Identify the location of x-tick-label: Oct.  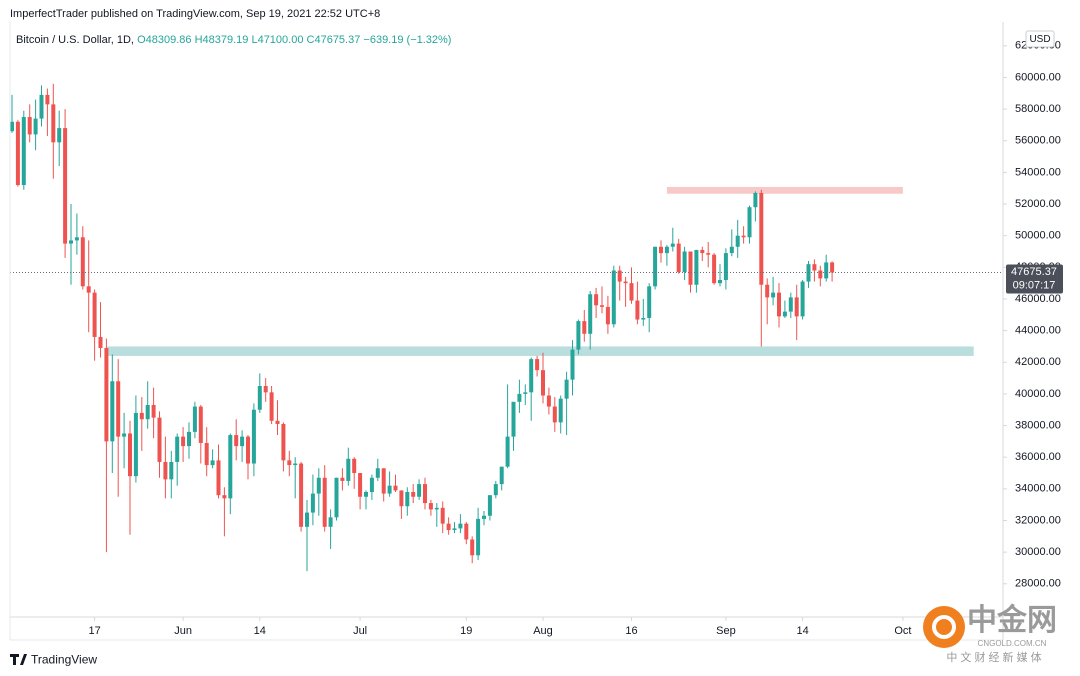
(902, 631).